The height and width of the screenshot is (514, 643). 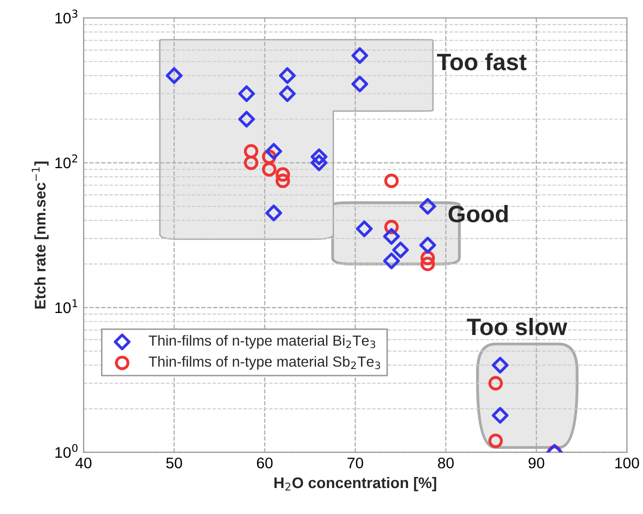 What do you see at coordinates (627, 463) in the screenshot?
I see `x-tick-label: 100` at bounding box center [627, 463].